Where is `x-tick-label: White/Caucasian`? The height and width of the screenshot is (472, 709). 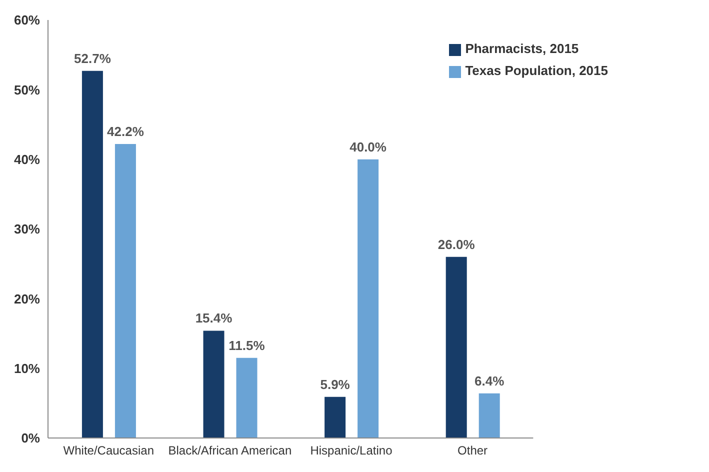
x-tick-label: White/Caucasian is located at coordinates (108, 451).